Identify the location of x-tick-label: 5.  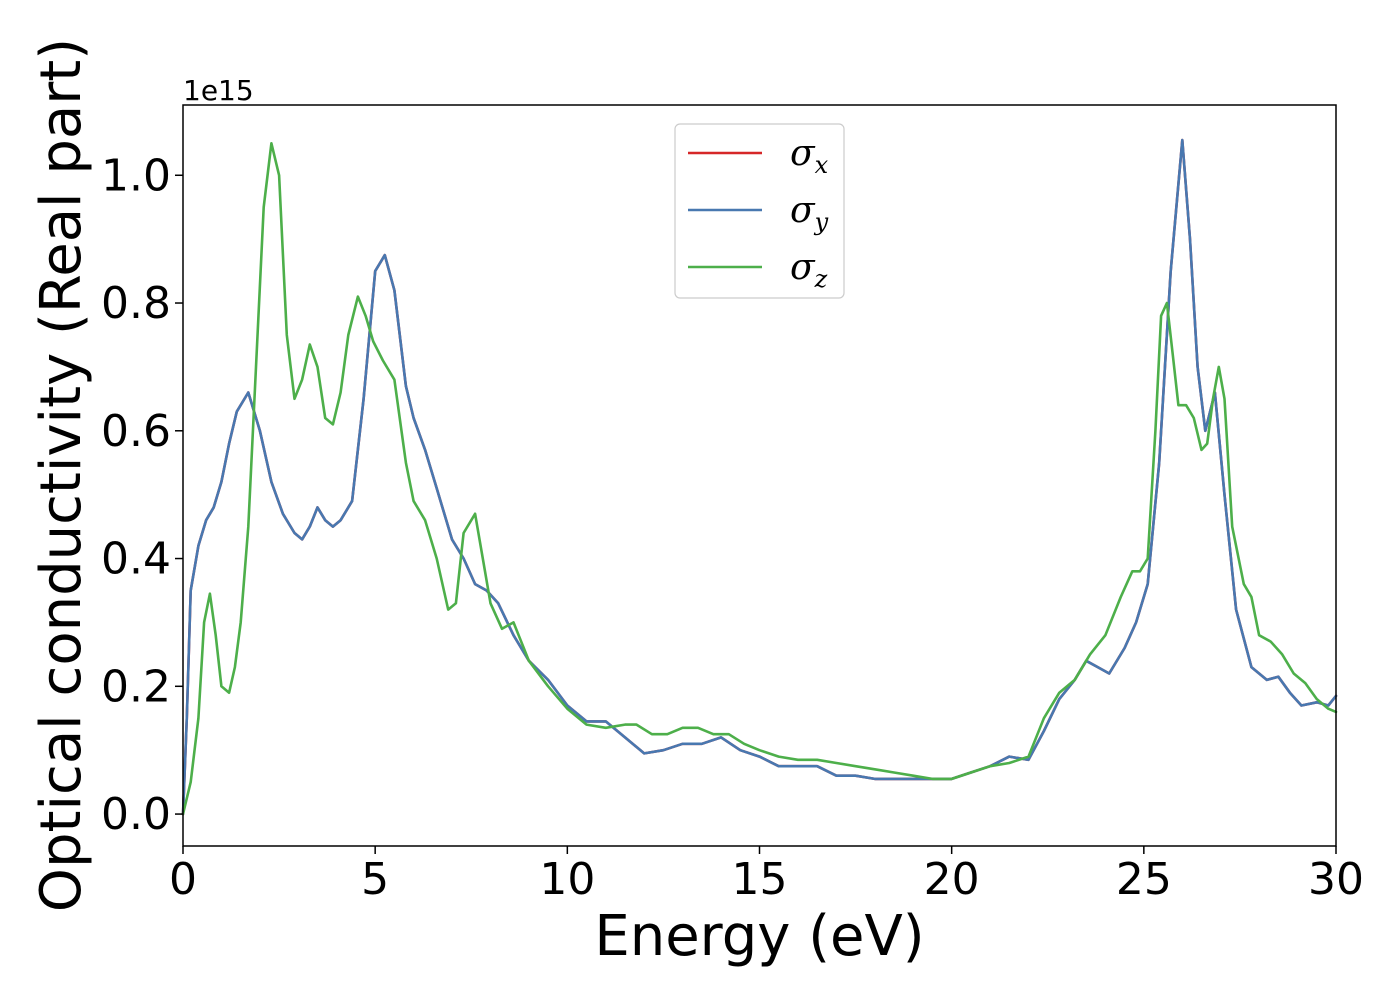
(375, 879).